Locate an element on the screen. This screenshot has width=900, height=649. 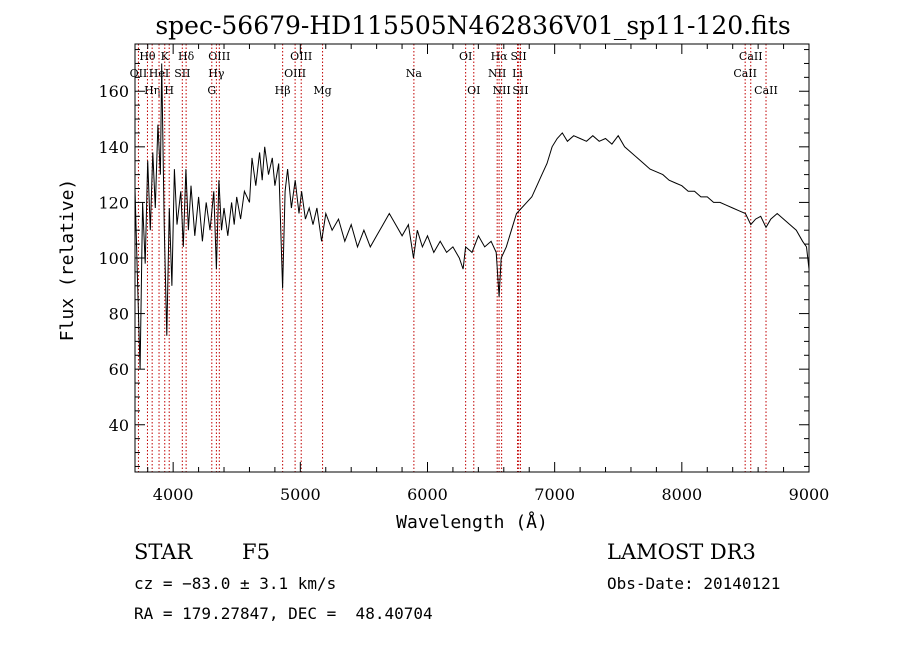
spectral-line-label: HeI is located at coordinates (159, 73).